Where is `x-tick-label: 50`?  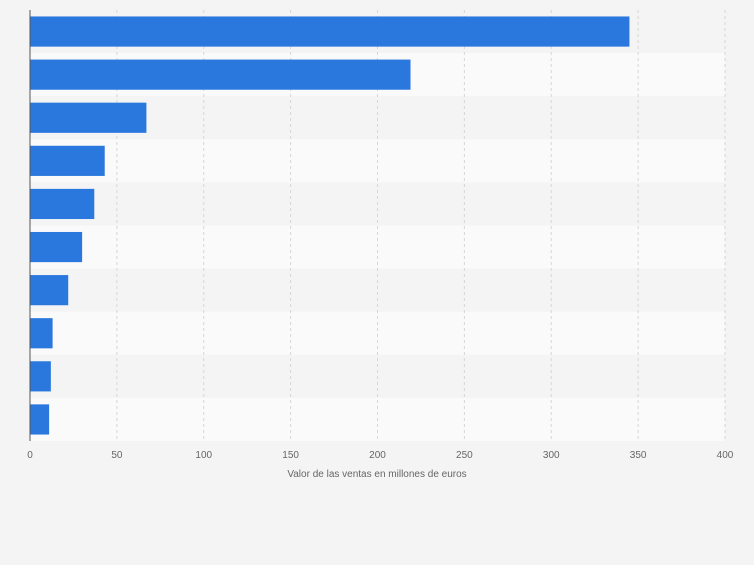
x-tick-label: 50 is located at coordinates (117, 455).